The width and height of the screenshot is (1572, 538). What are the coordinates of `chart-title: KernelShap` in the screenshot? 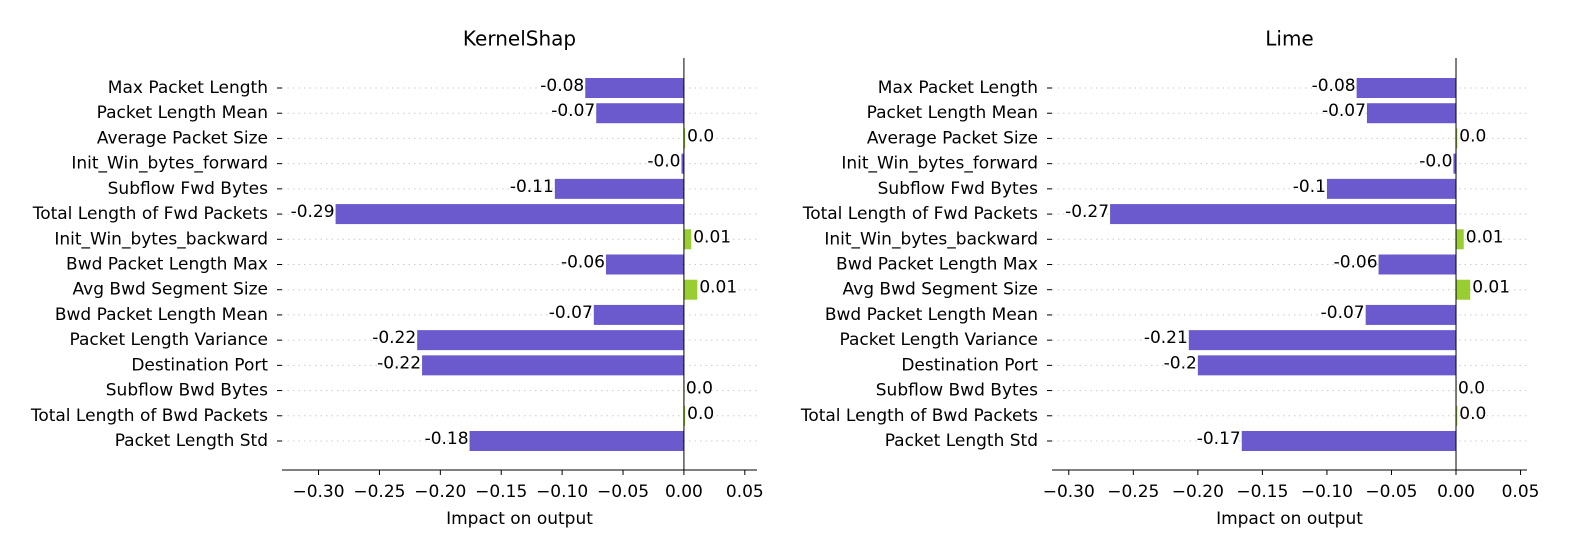 It's located at (519, 39).